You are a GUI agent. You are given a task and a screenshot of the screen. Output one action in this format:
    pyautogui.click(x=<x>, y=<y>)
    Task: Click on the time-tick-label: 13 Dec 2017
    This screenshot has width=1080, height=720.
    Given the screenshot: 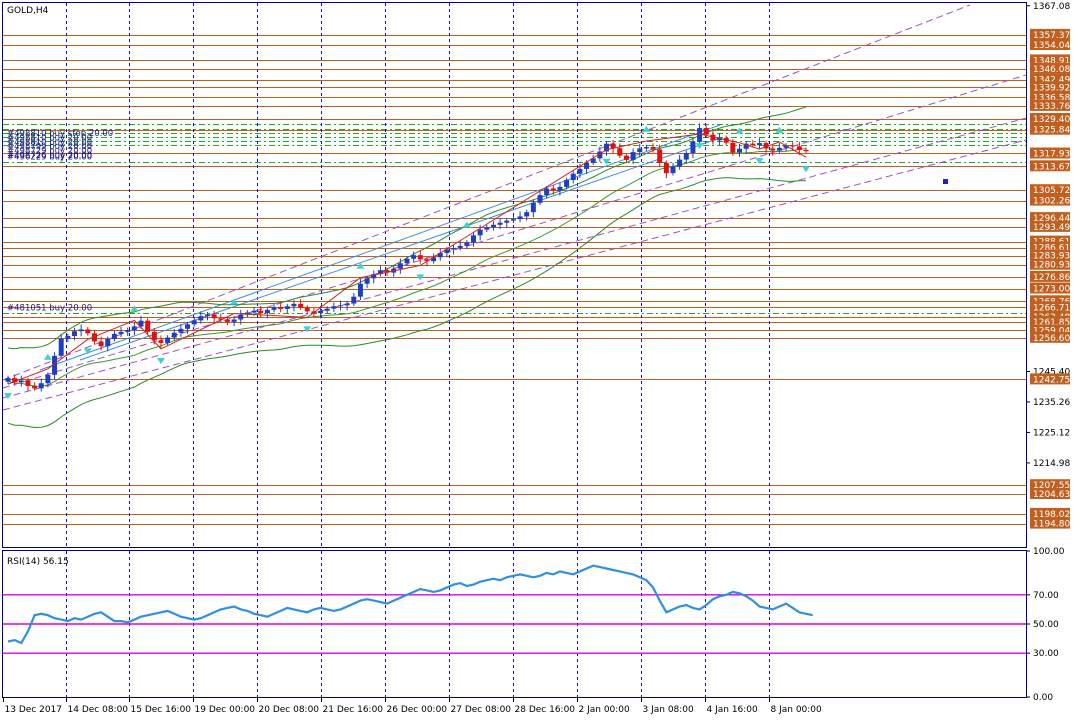 What is the action you would take?
    pyautogui.click(x=34, y=710)
    